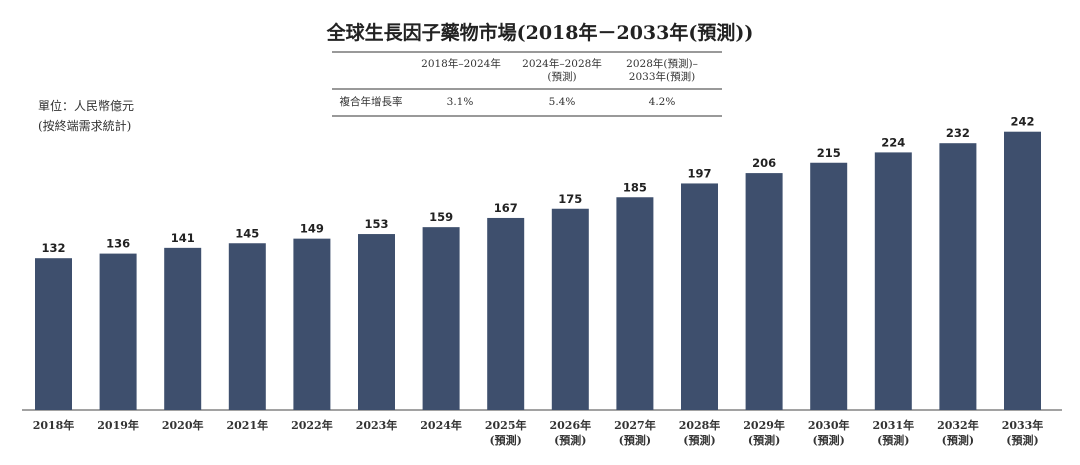  What do you see at coordinates (85, 126) in the screenshot?
I see `unit-note-line: (按終端需求統計)` at bounding box center [85, 126].